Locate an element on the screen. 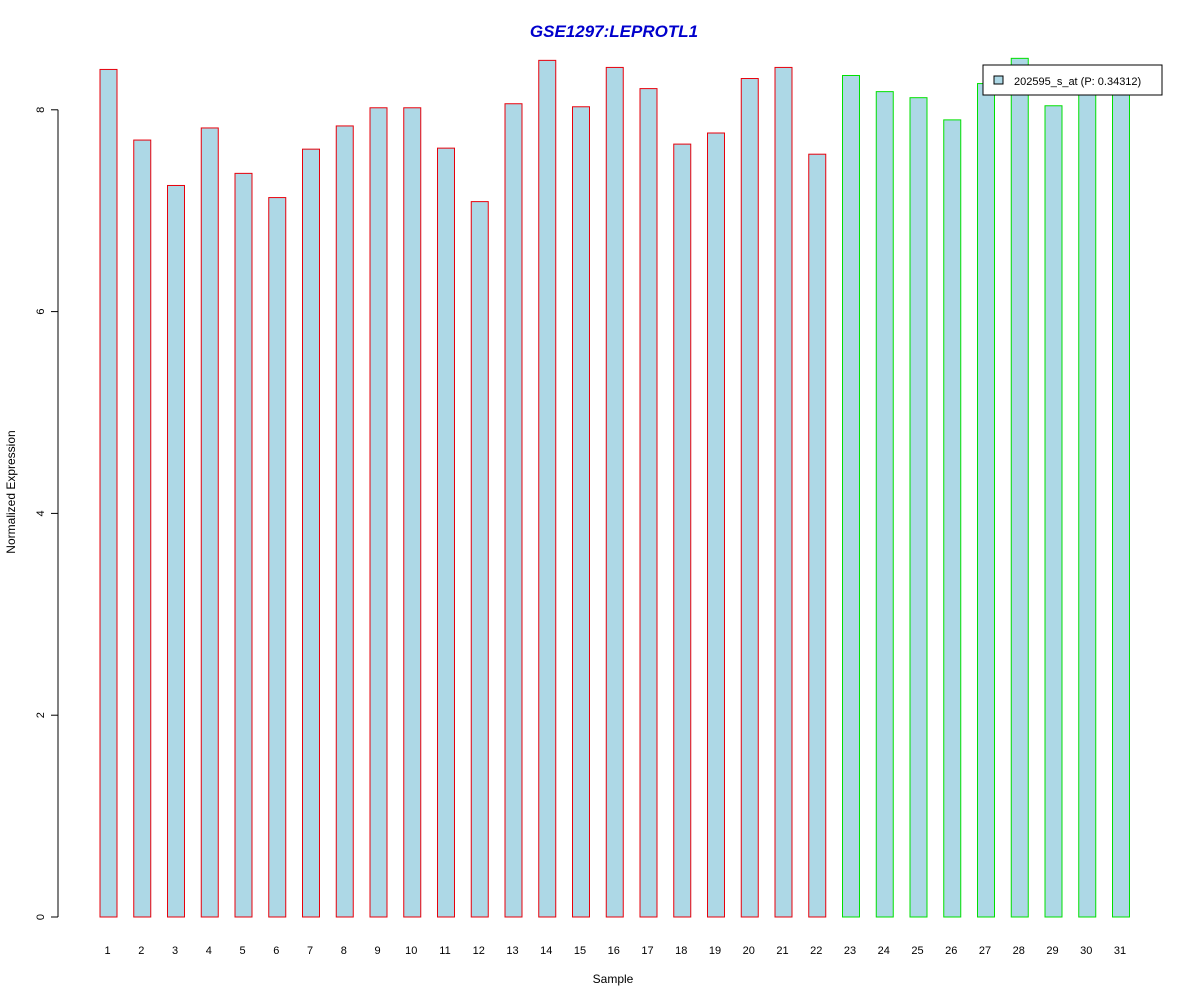 The width and height of the screenshot is (1200, 1000). x-tick-label: 6 is located at coordinates (276, 951).